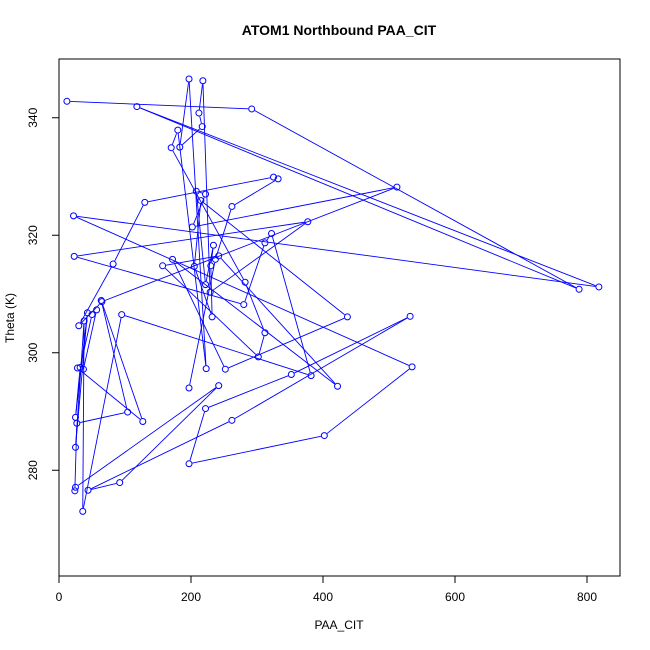  Describe the element at coordinates (33, 117) in the screenshot. I see `y-tick-label: 340` at that location.